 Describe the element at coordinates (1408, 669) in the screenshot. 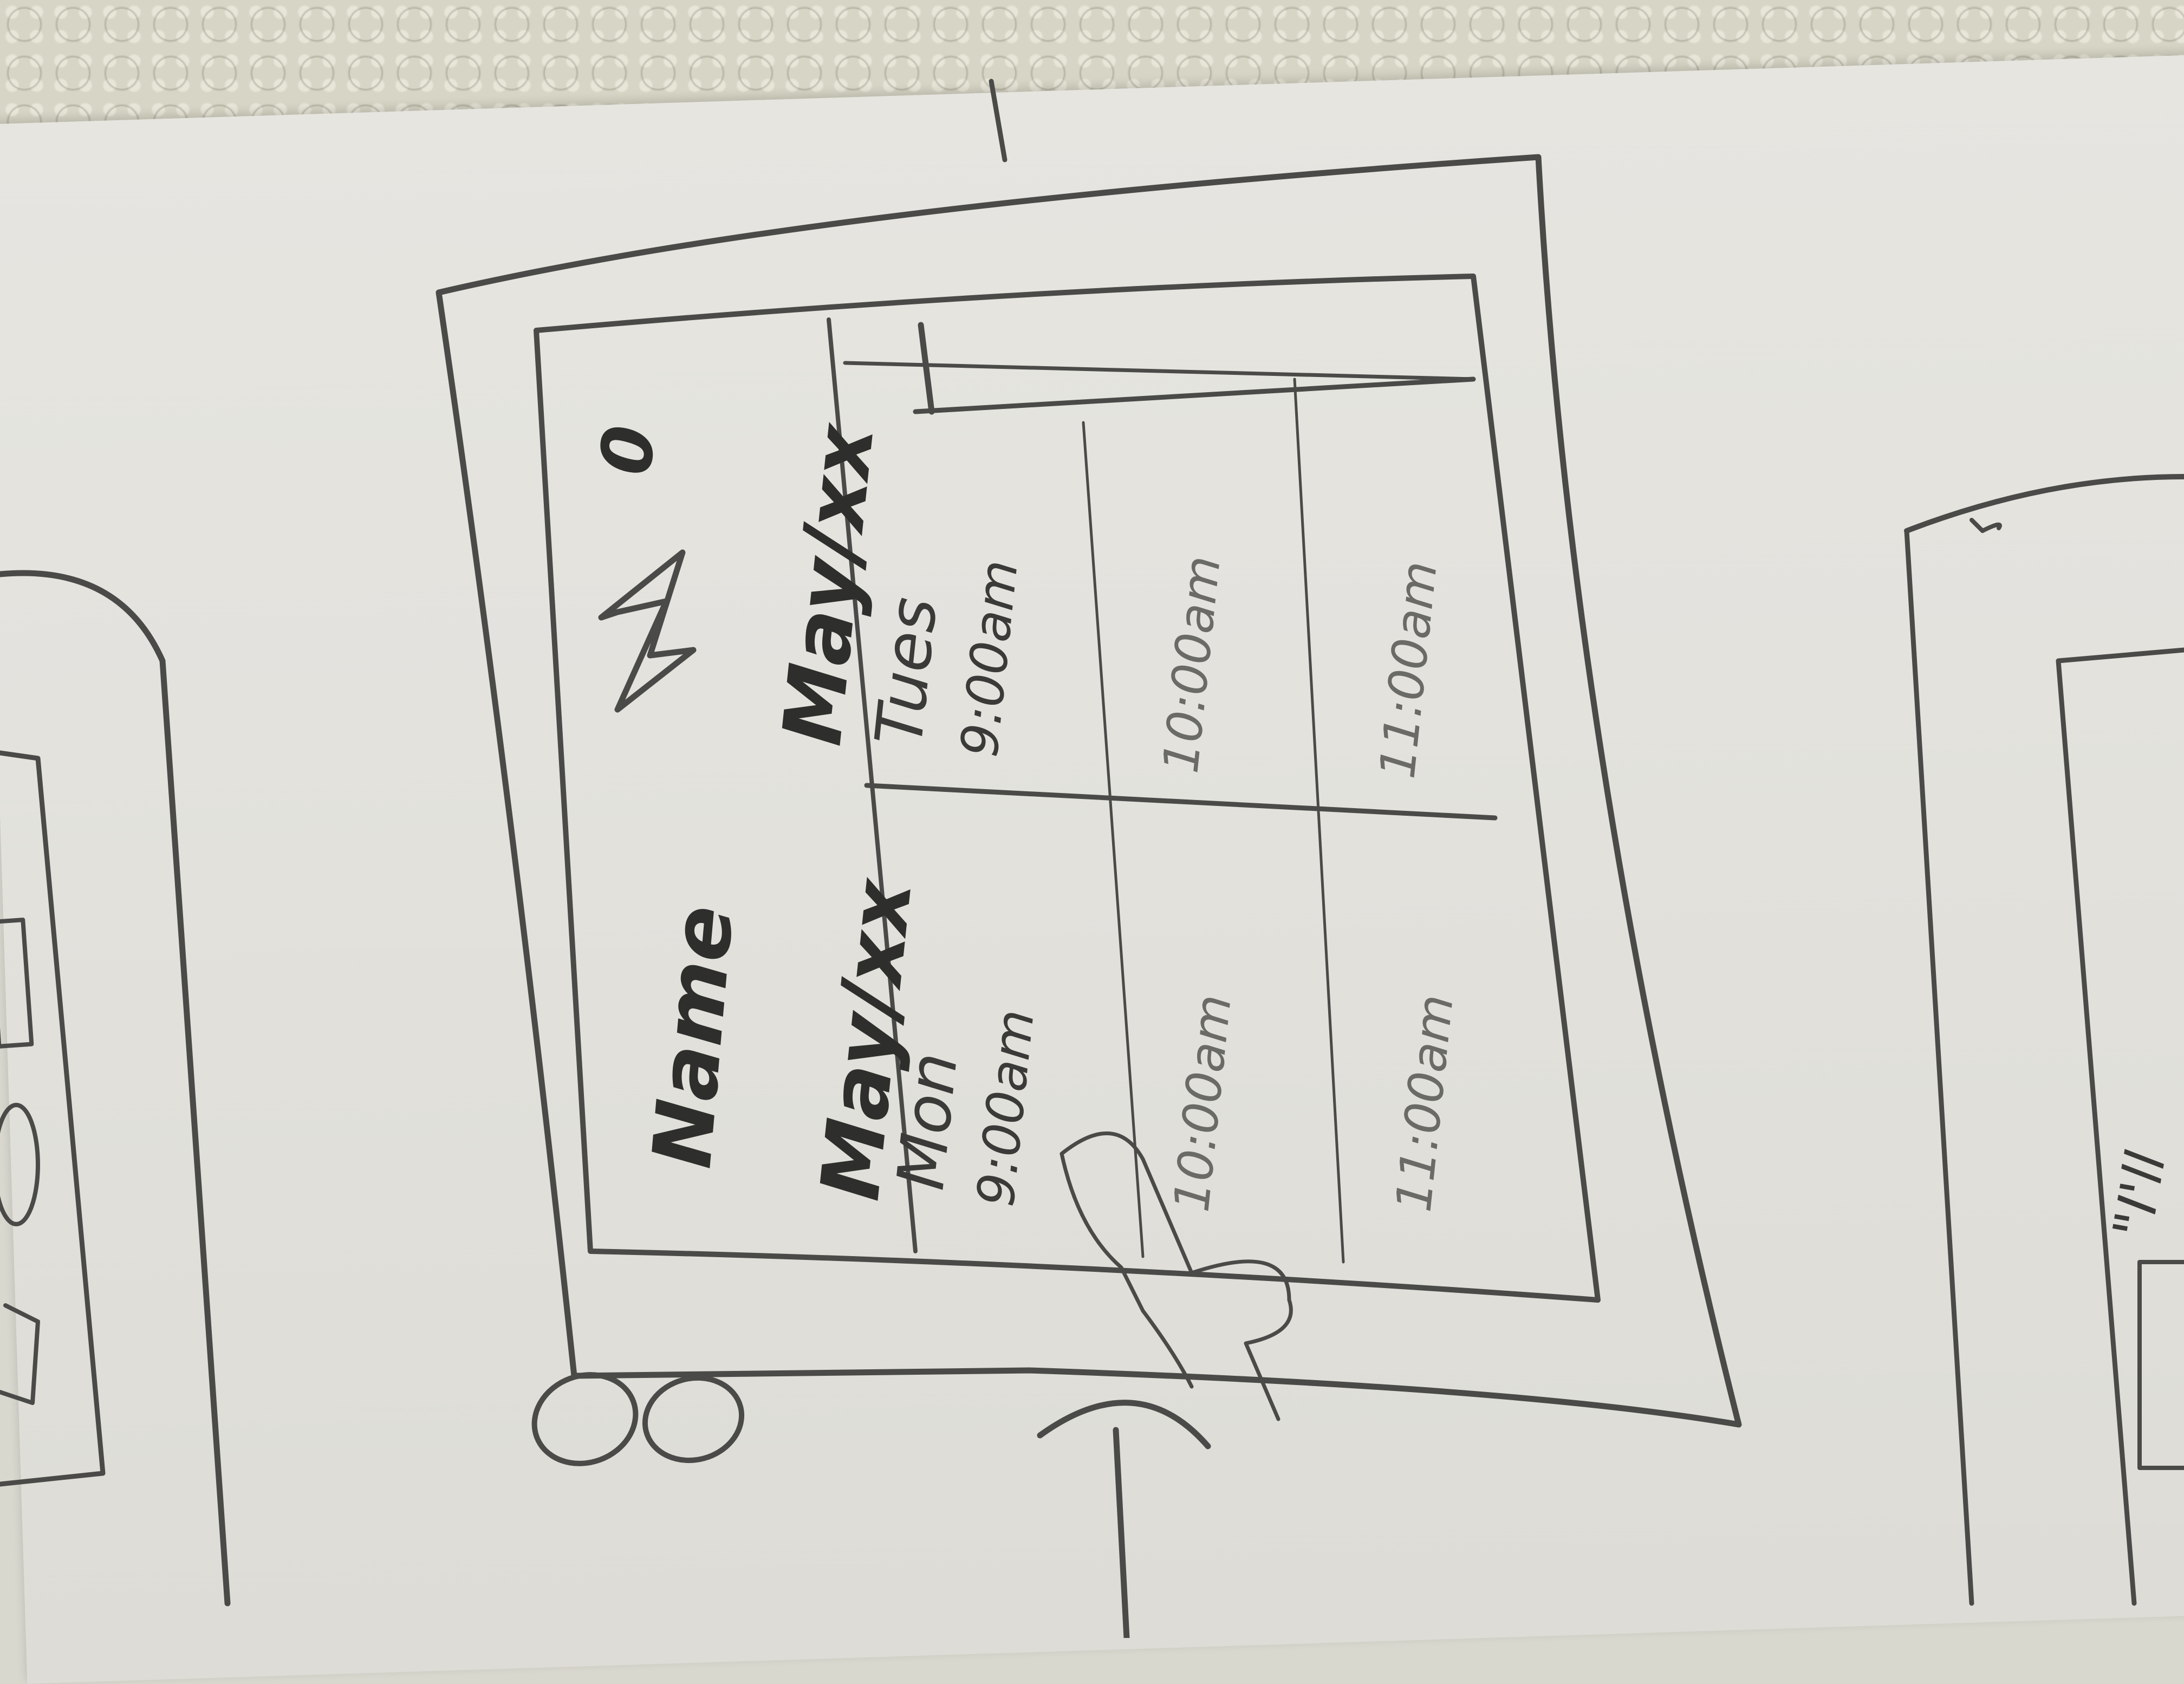

I see `day-2-time-3: 11:00am` at that location.